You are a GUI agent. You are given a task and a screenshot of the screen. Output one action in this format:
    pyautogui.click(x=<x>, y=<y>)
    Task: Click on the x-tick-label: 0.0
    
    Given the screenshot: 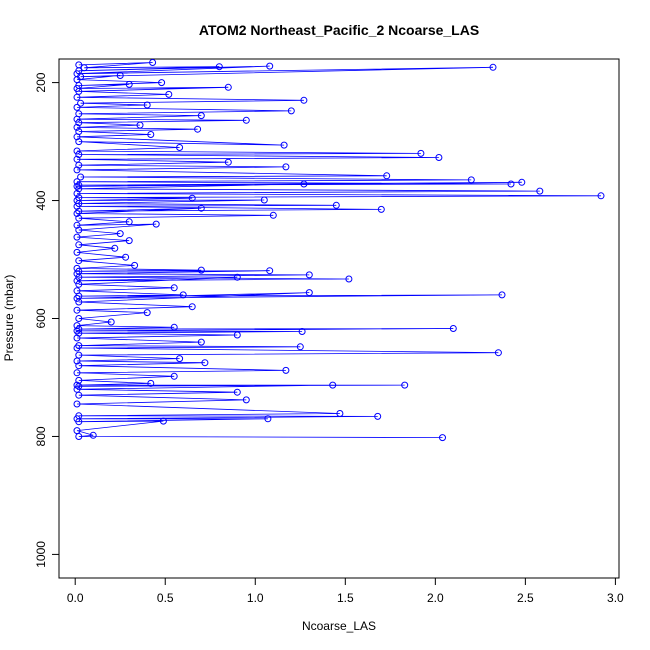 What is the action you would take?
    pyautogui.click(x=75, y=598)
    